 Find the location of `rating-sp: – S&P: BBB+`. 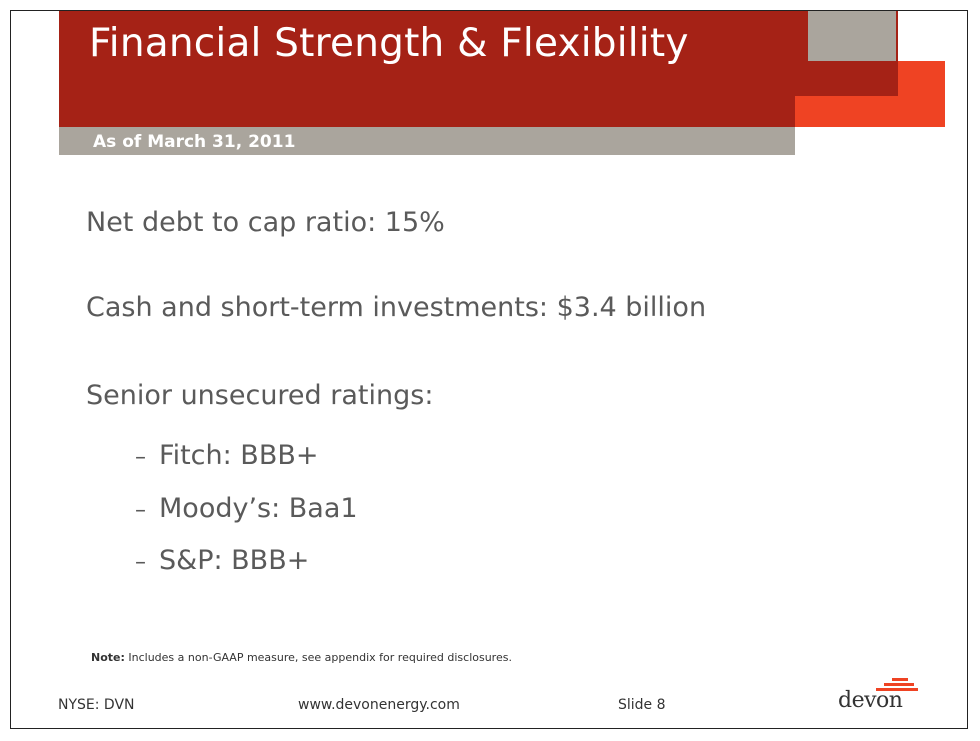

rating-sp: – S&P: BBB+ is located at coordinates (222, 560).